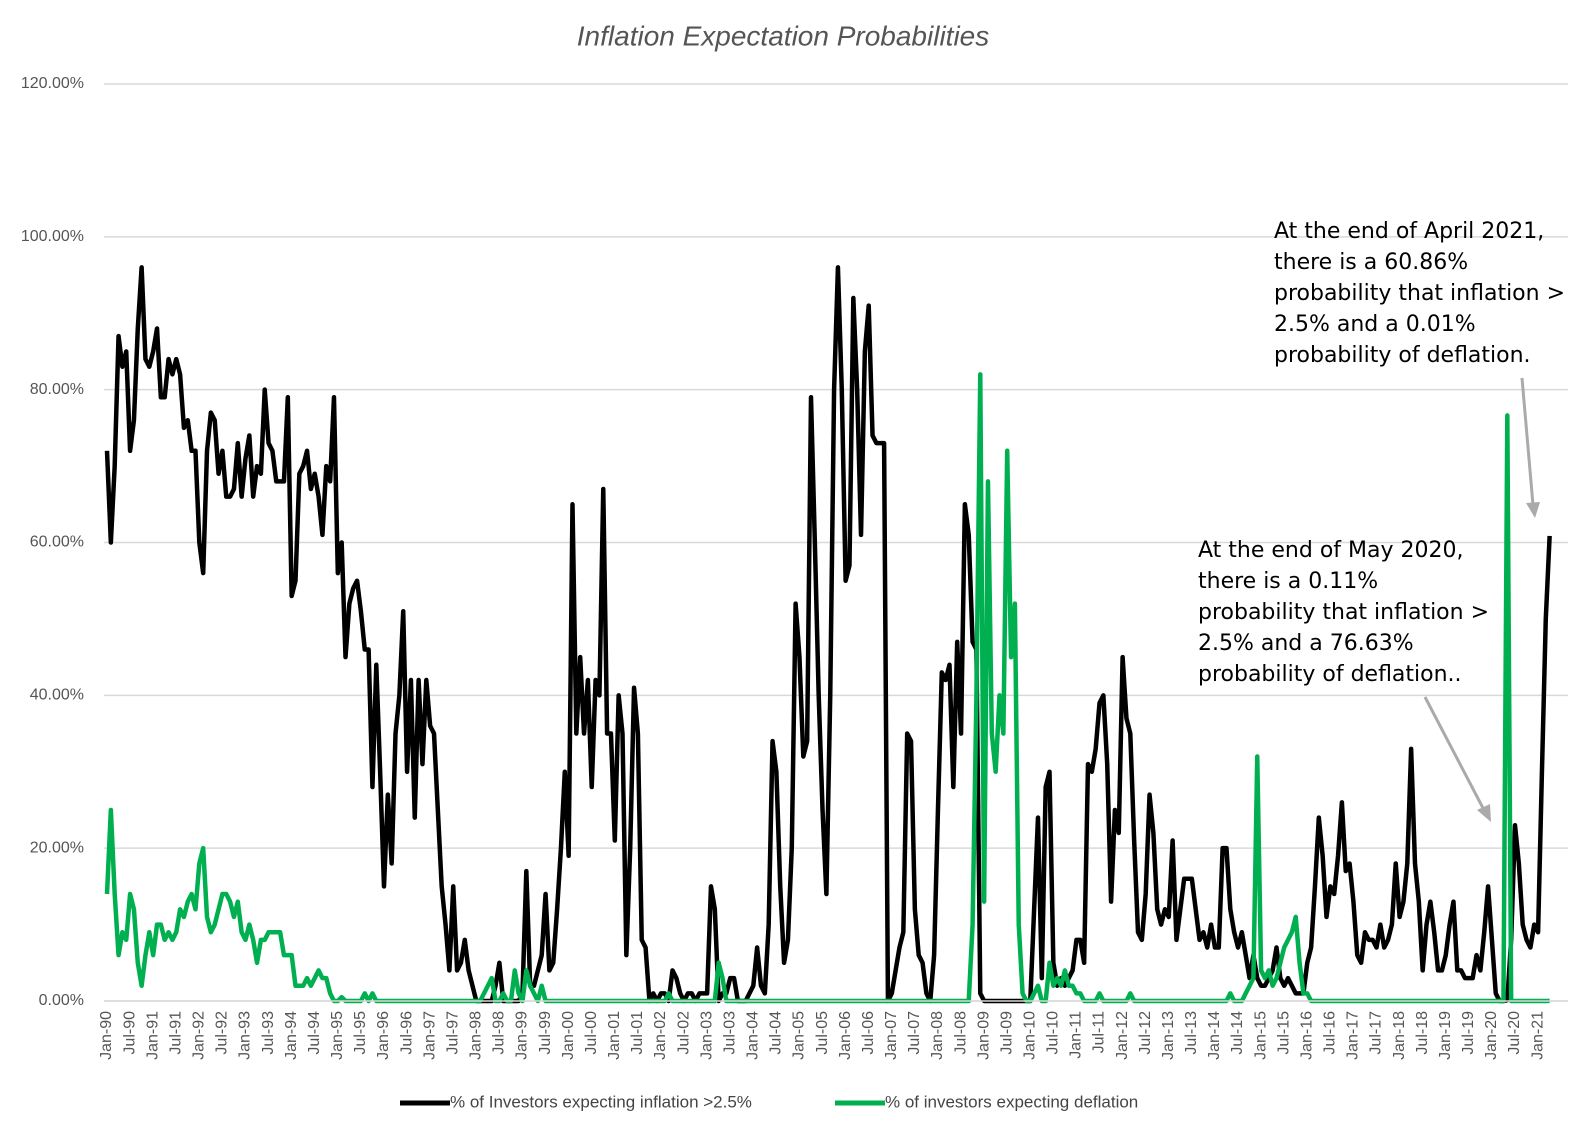  Describe the element at coordinates (1237, 1033) in the screenshot. I see `x-tick-label: Jul-14` at that location.